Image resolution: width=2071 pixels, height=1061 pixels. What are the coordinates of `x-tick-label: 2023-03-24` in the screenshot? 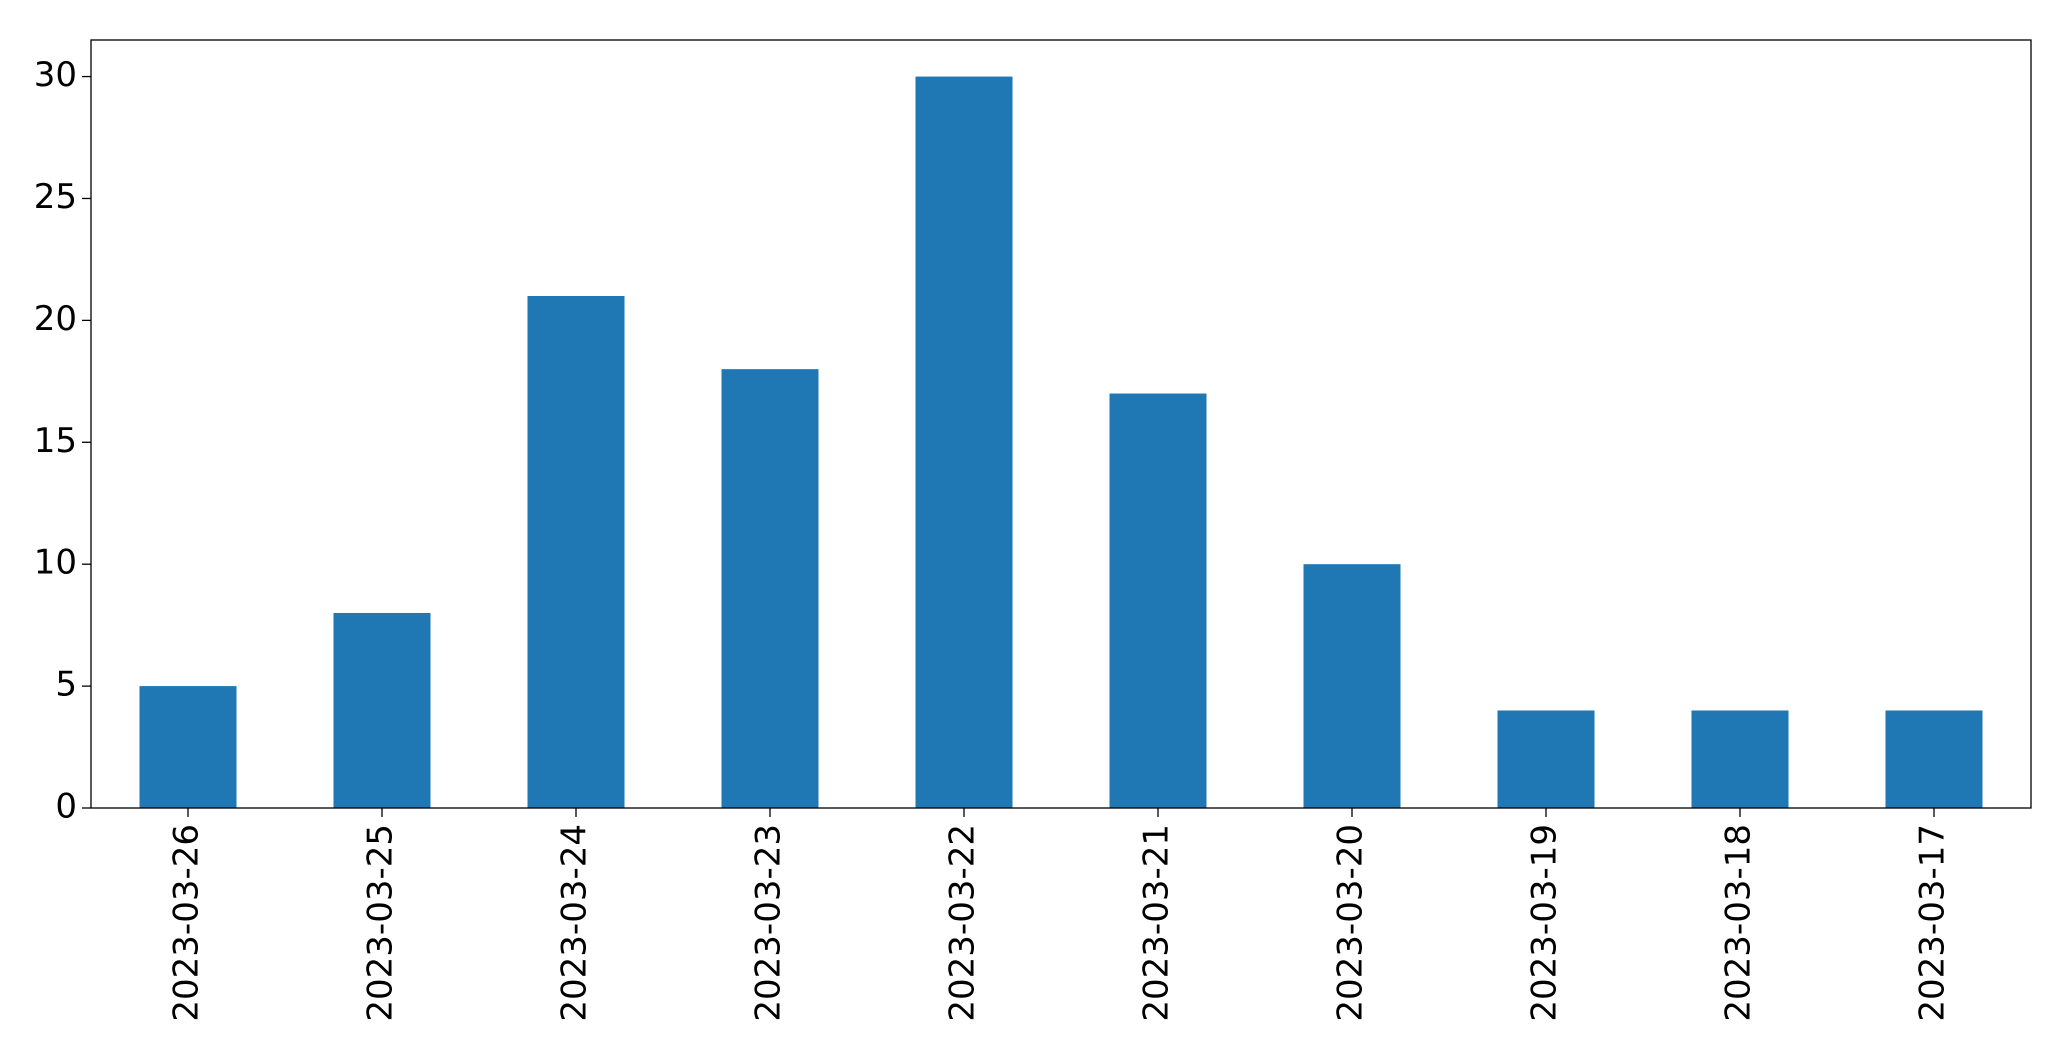 It's located at (575, 923).